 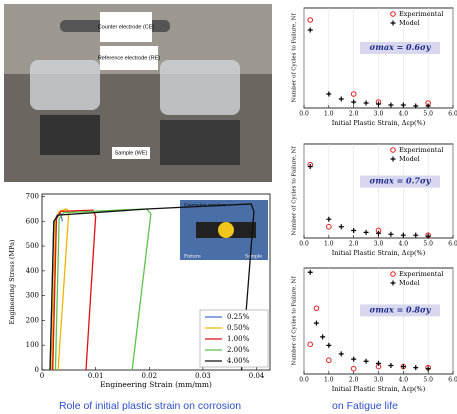 What do you see at coordinates (203, 376) in the screenshot?
I see `x-tick-label: 0.03` at bounding box center [203, 376].